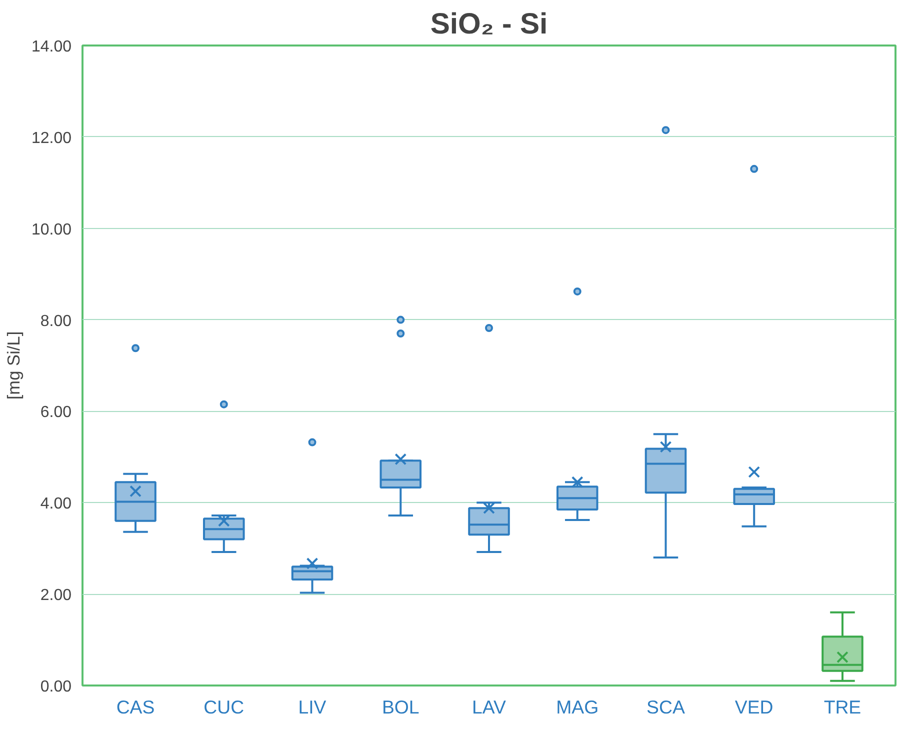 The image size is (912, 731). I want to click on x-tick-label: LIV, so click(312, 707).